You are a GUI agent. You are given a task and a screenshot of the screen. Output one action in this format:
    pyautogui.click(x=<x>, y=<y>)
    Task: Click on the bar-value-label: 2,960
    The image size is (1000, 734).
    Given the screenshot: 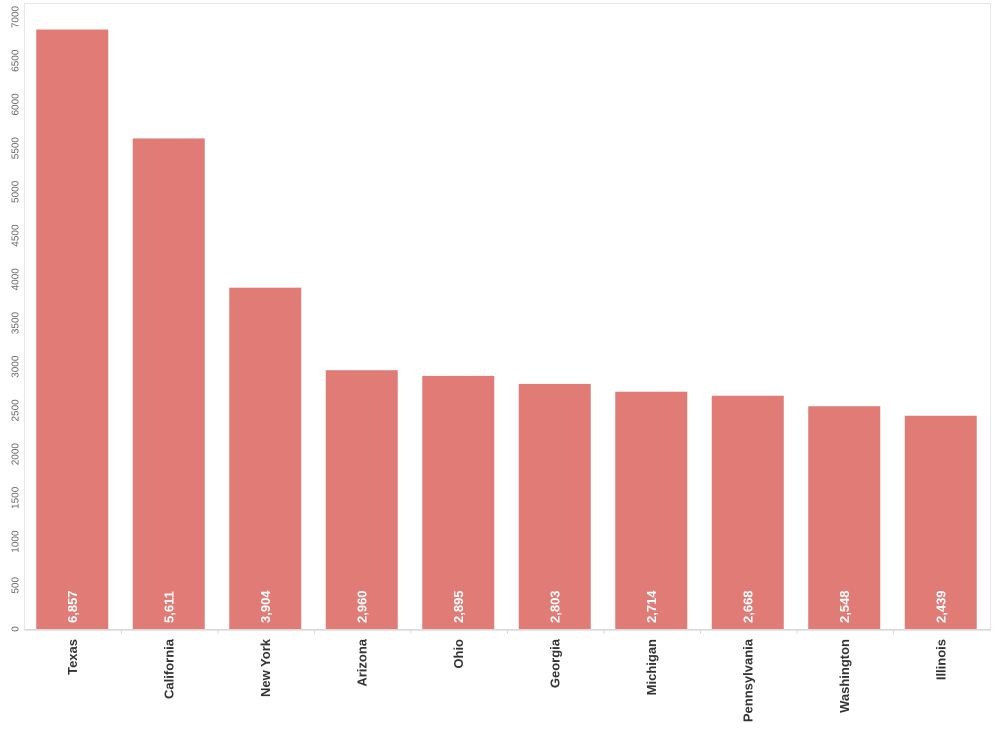 What is the action you would take?
    pyautogui.click(x=361, y=606)
    